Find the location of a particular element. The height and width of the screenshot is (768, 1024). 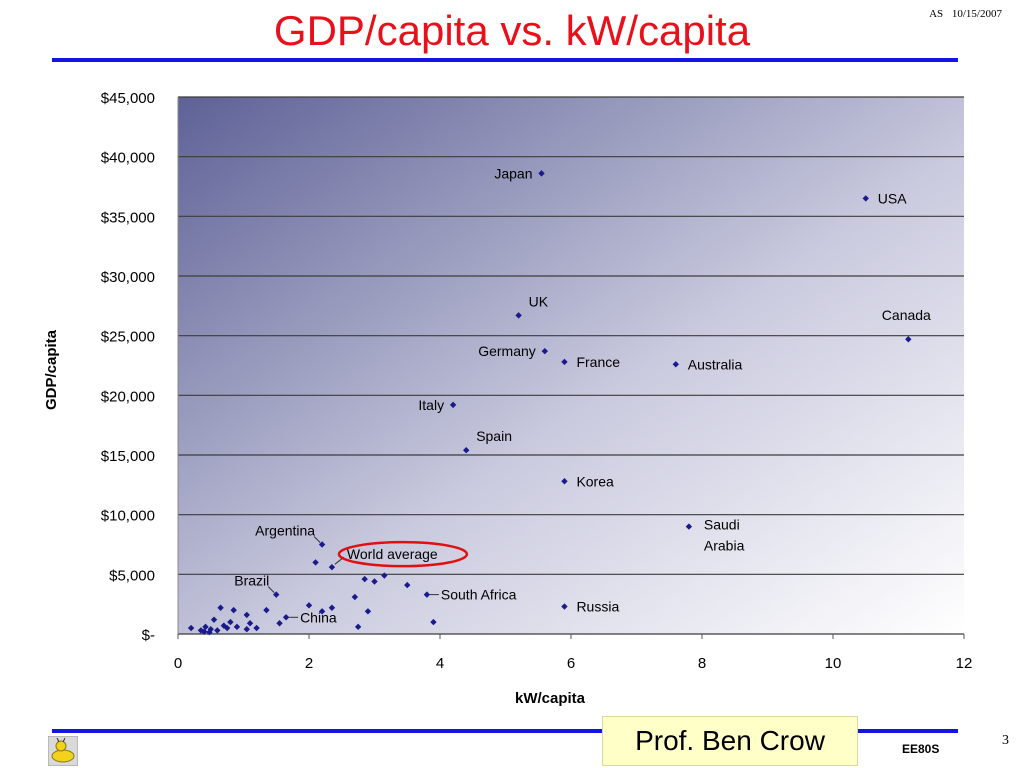

data-point-spain is located at coordinates (466, 450).